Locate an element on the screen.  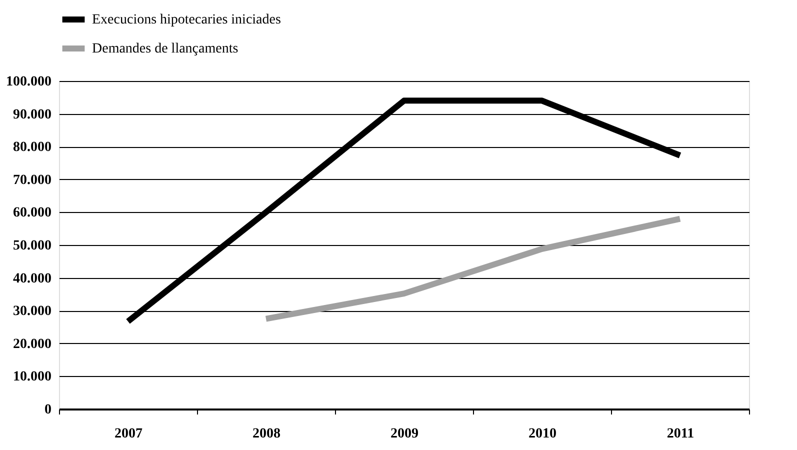
x-tick-label: 2010 is located at coordinates (542, 434).